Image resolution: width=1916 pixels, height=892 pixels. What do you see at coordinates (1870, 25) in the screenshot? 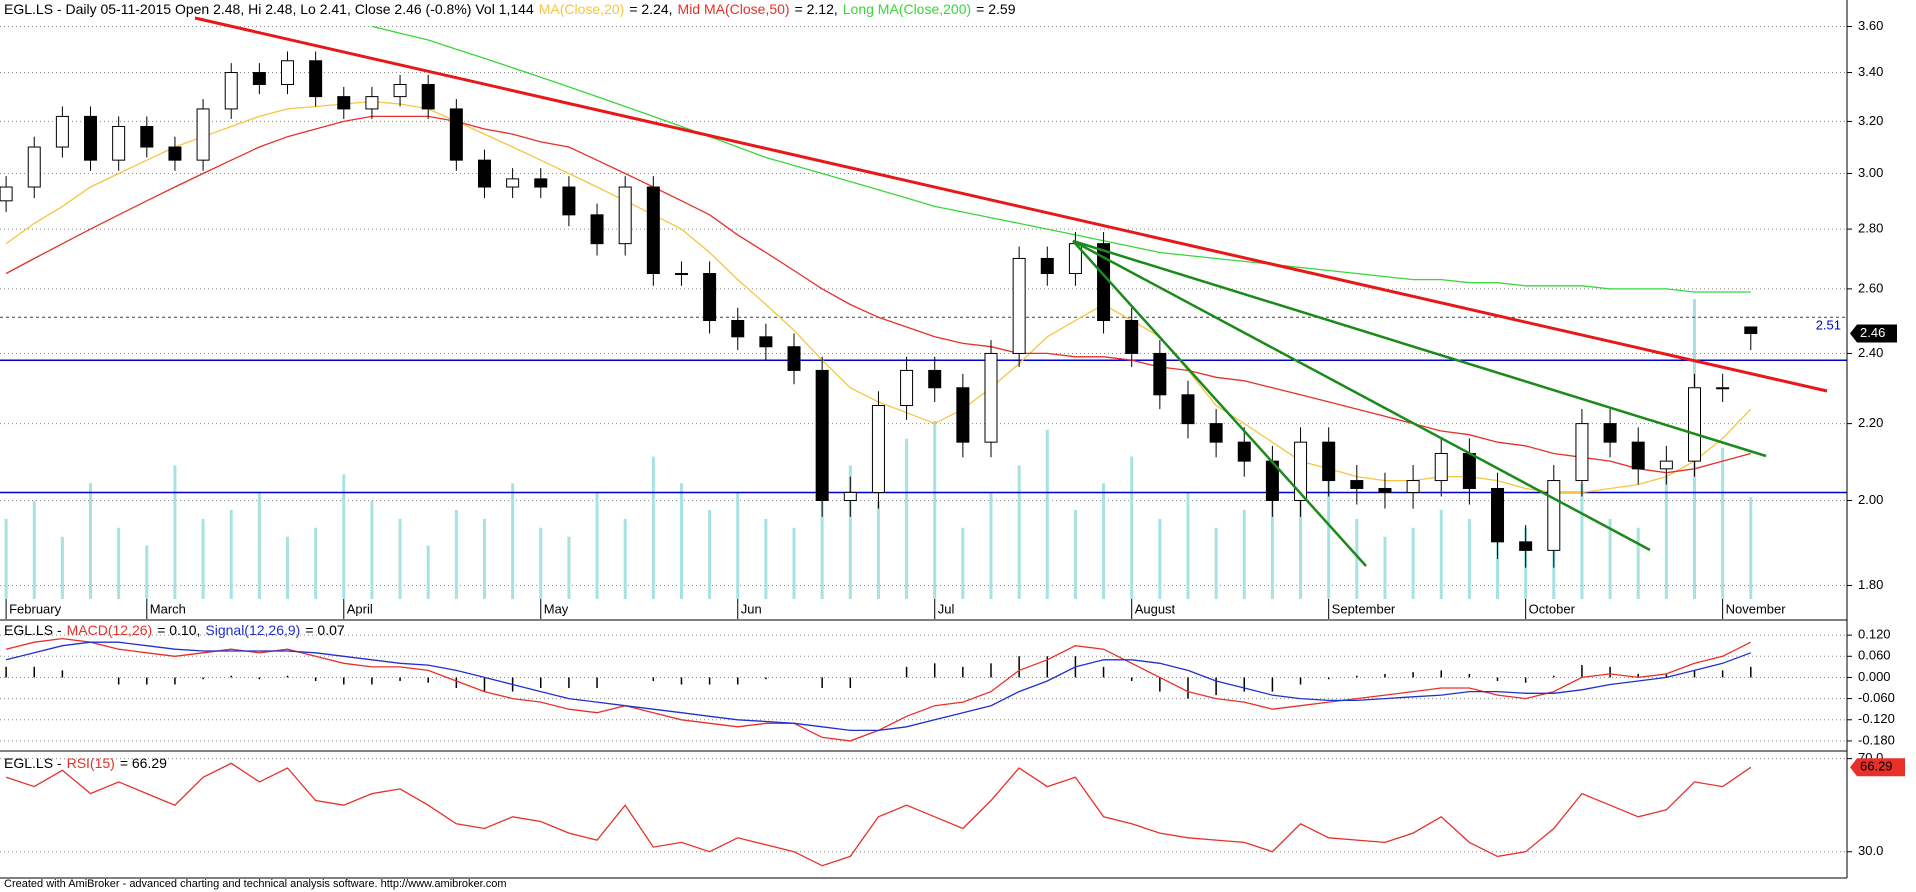
I see `y-tick-label: 3.60` at bounding box center [1870, 25].